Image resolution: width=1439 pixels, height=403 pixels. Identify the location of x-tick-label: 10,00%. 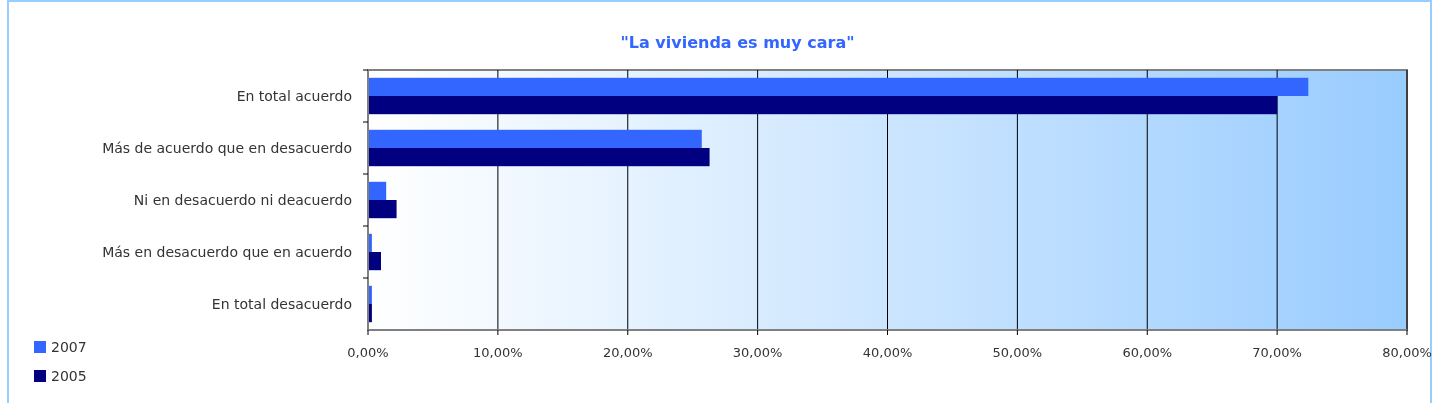
(498, 352).